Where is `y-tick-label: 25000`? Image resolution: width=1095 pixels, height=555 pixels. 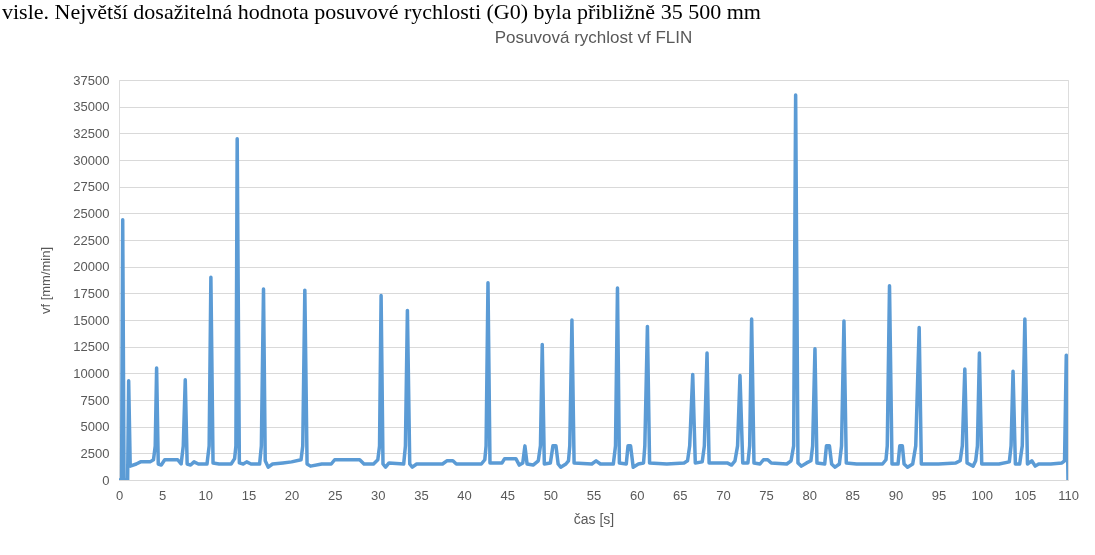
y-tick-label: 25000 is located at coordinates (91, 213).